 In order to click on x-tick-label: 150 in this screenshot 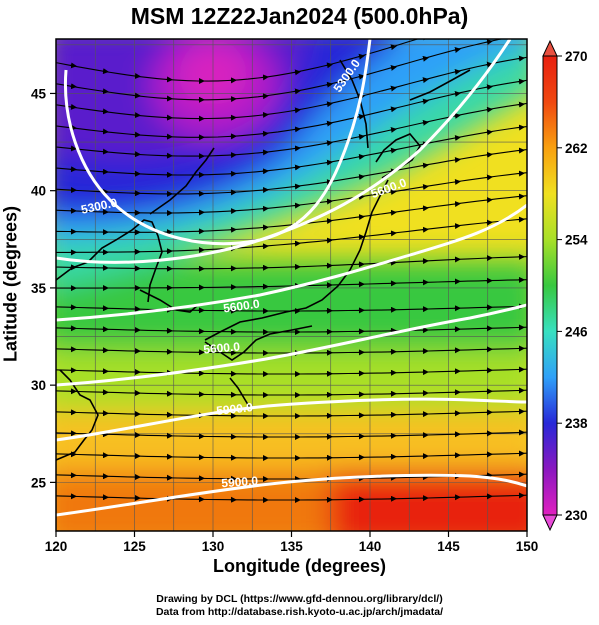, I will do `click(527, 546)`.